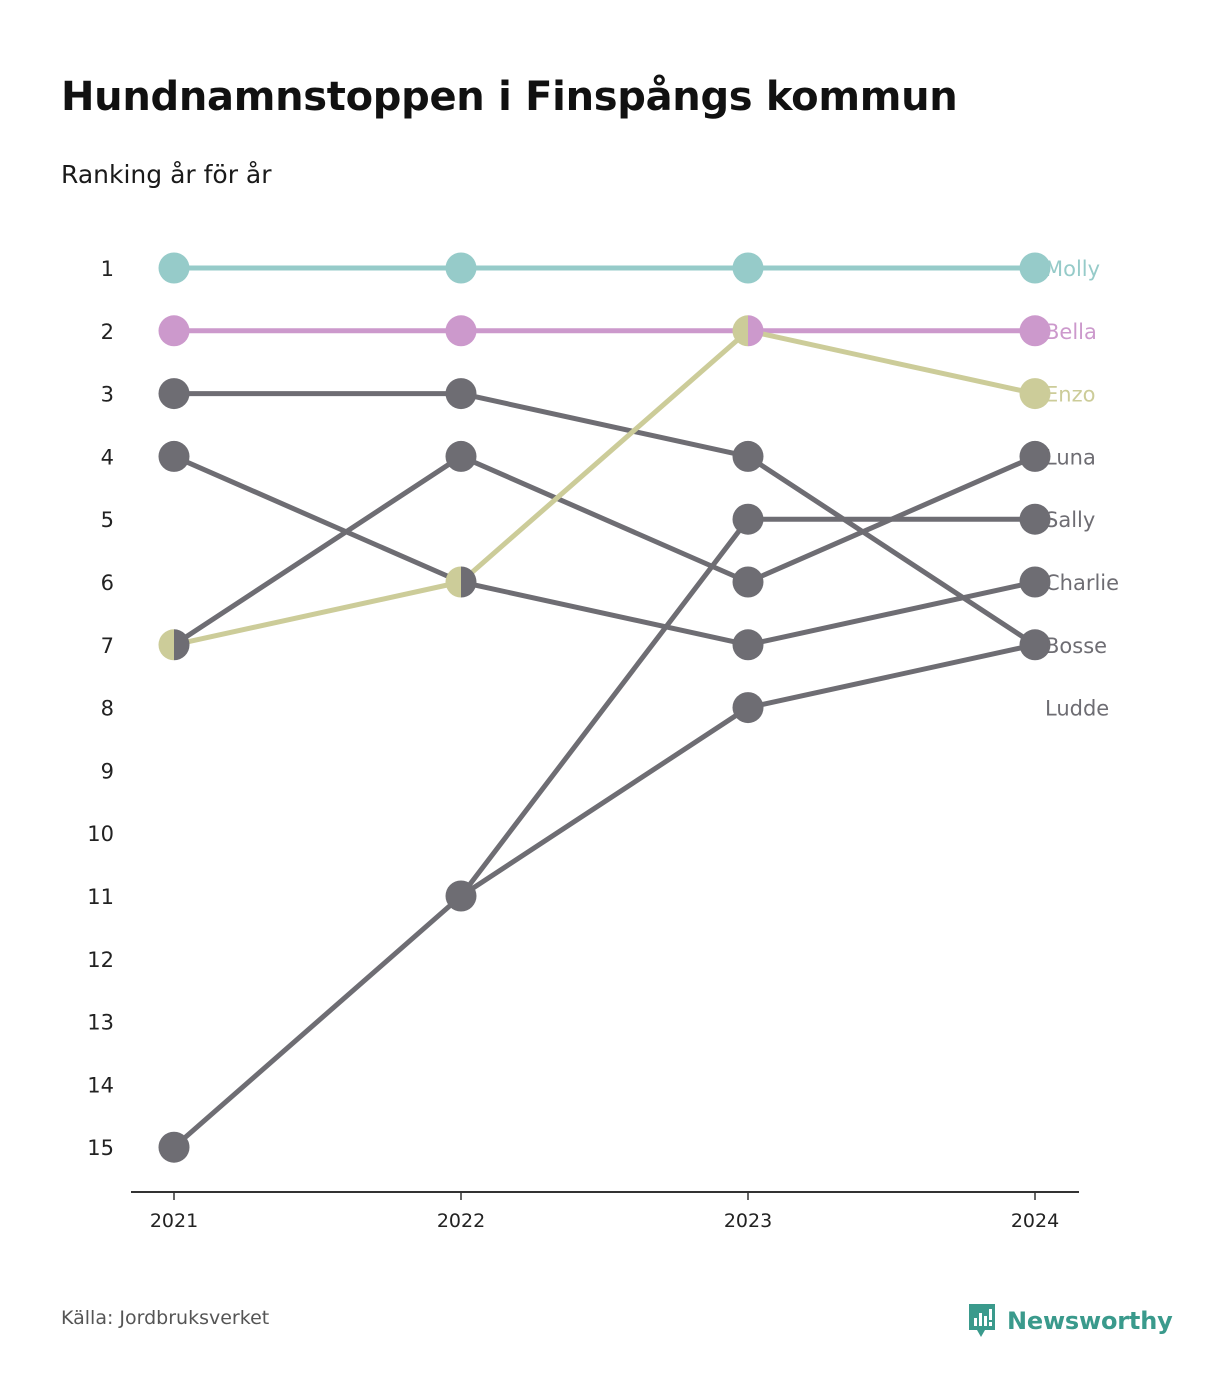 This screenshot has width=1217, height=1400. Describe the element at coordinates (1071, 332) in the screenshot. I see `series-label-bella: Bella` at that location.